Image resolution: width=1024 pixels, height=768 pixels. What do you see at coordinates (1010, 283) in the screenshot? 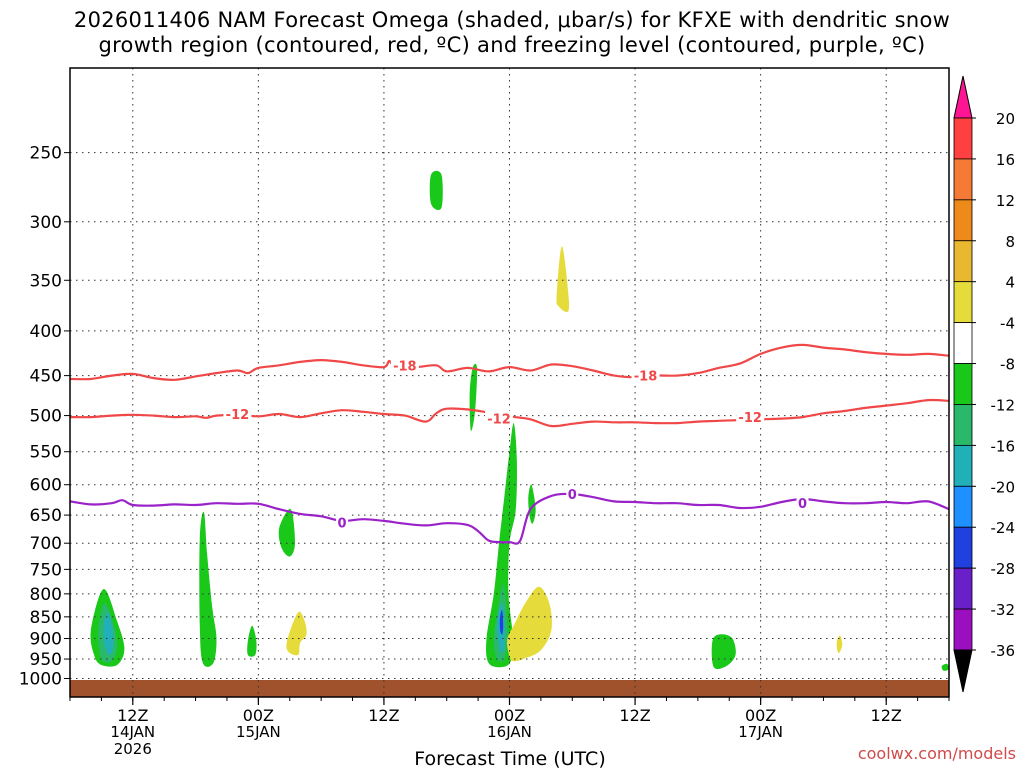
I see `colorbar-label-4: 4` at bounding box center [1010, 283].